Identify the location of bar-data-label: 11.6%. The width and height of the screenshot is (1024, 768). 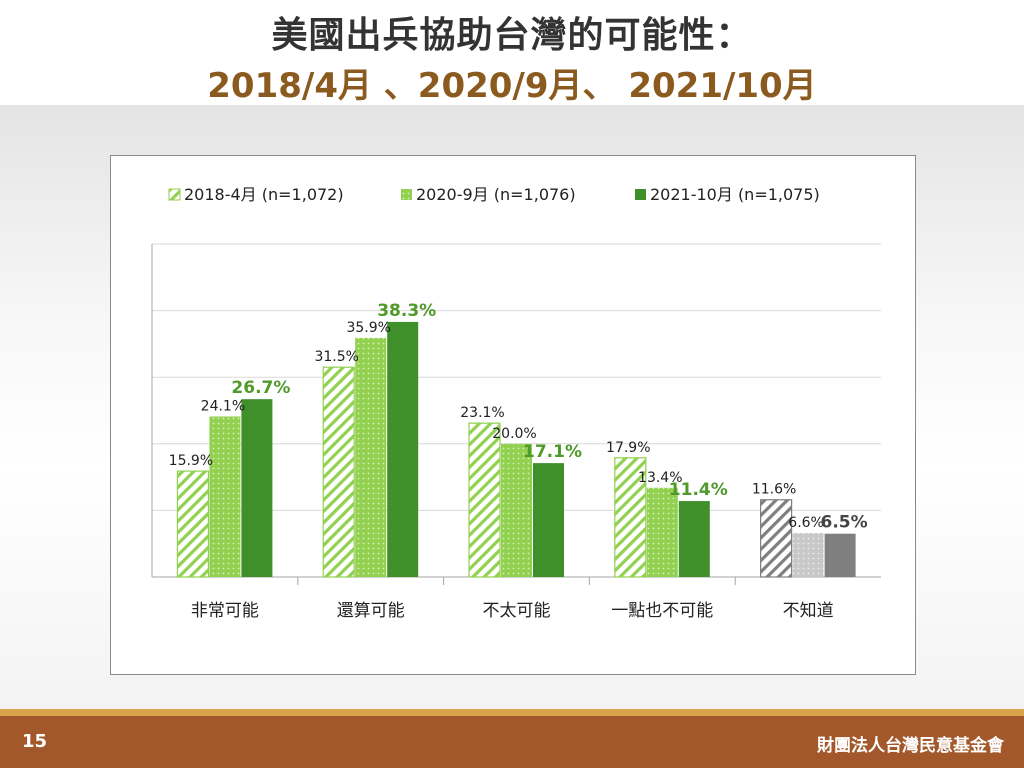
(774, 490).